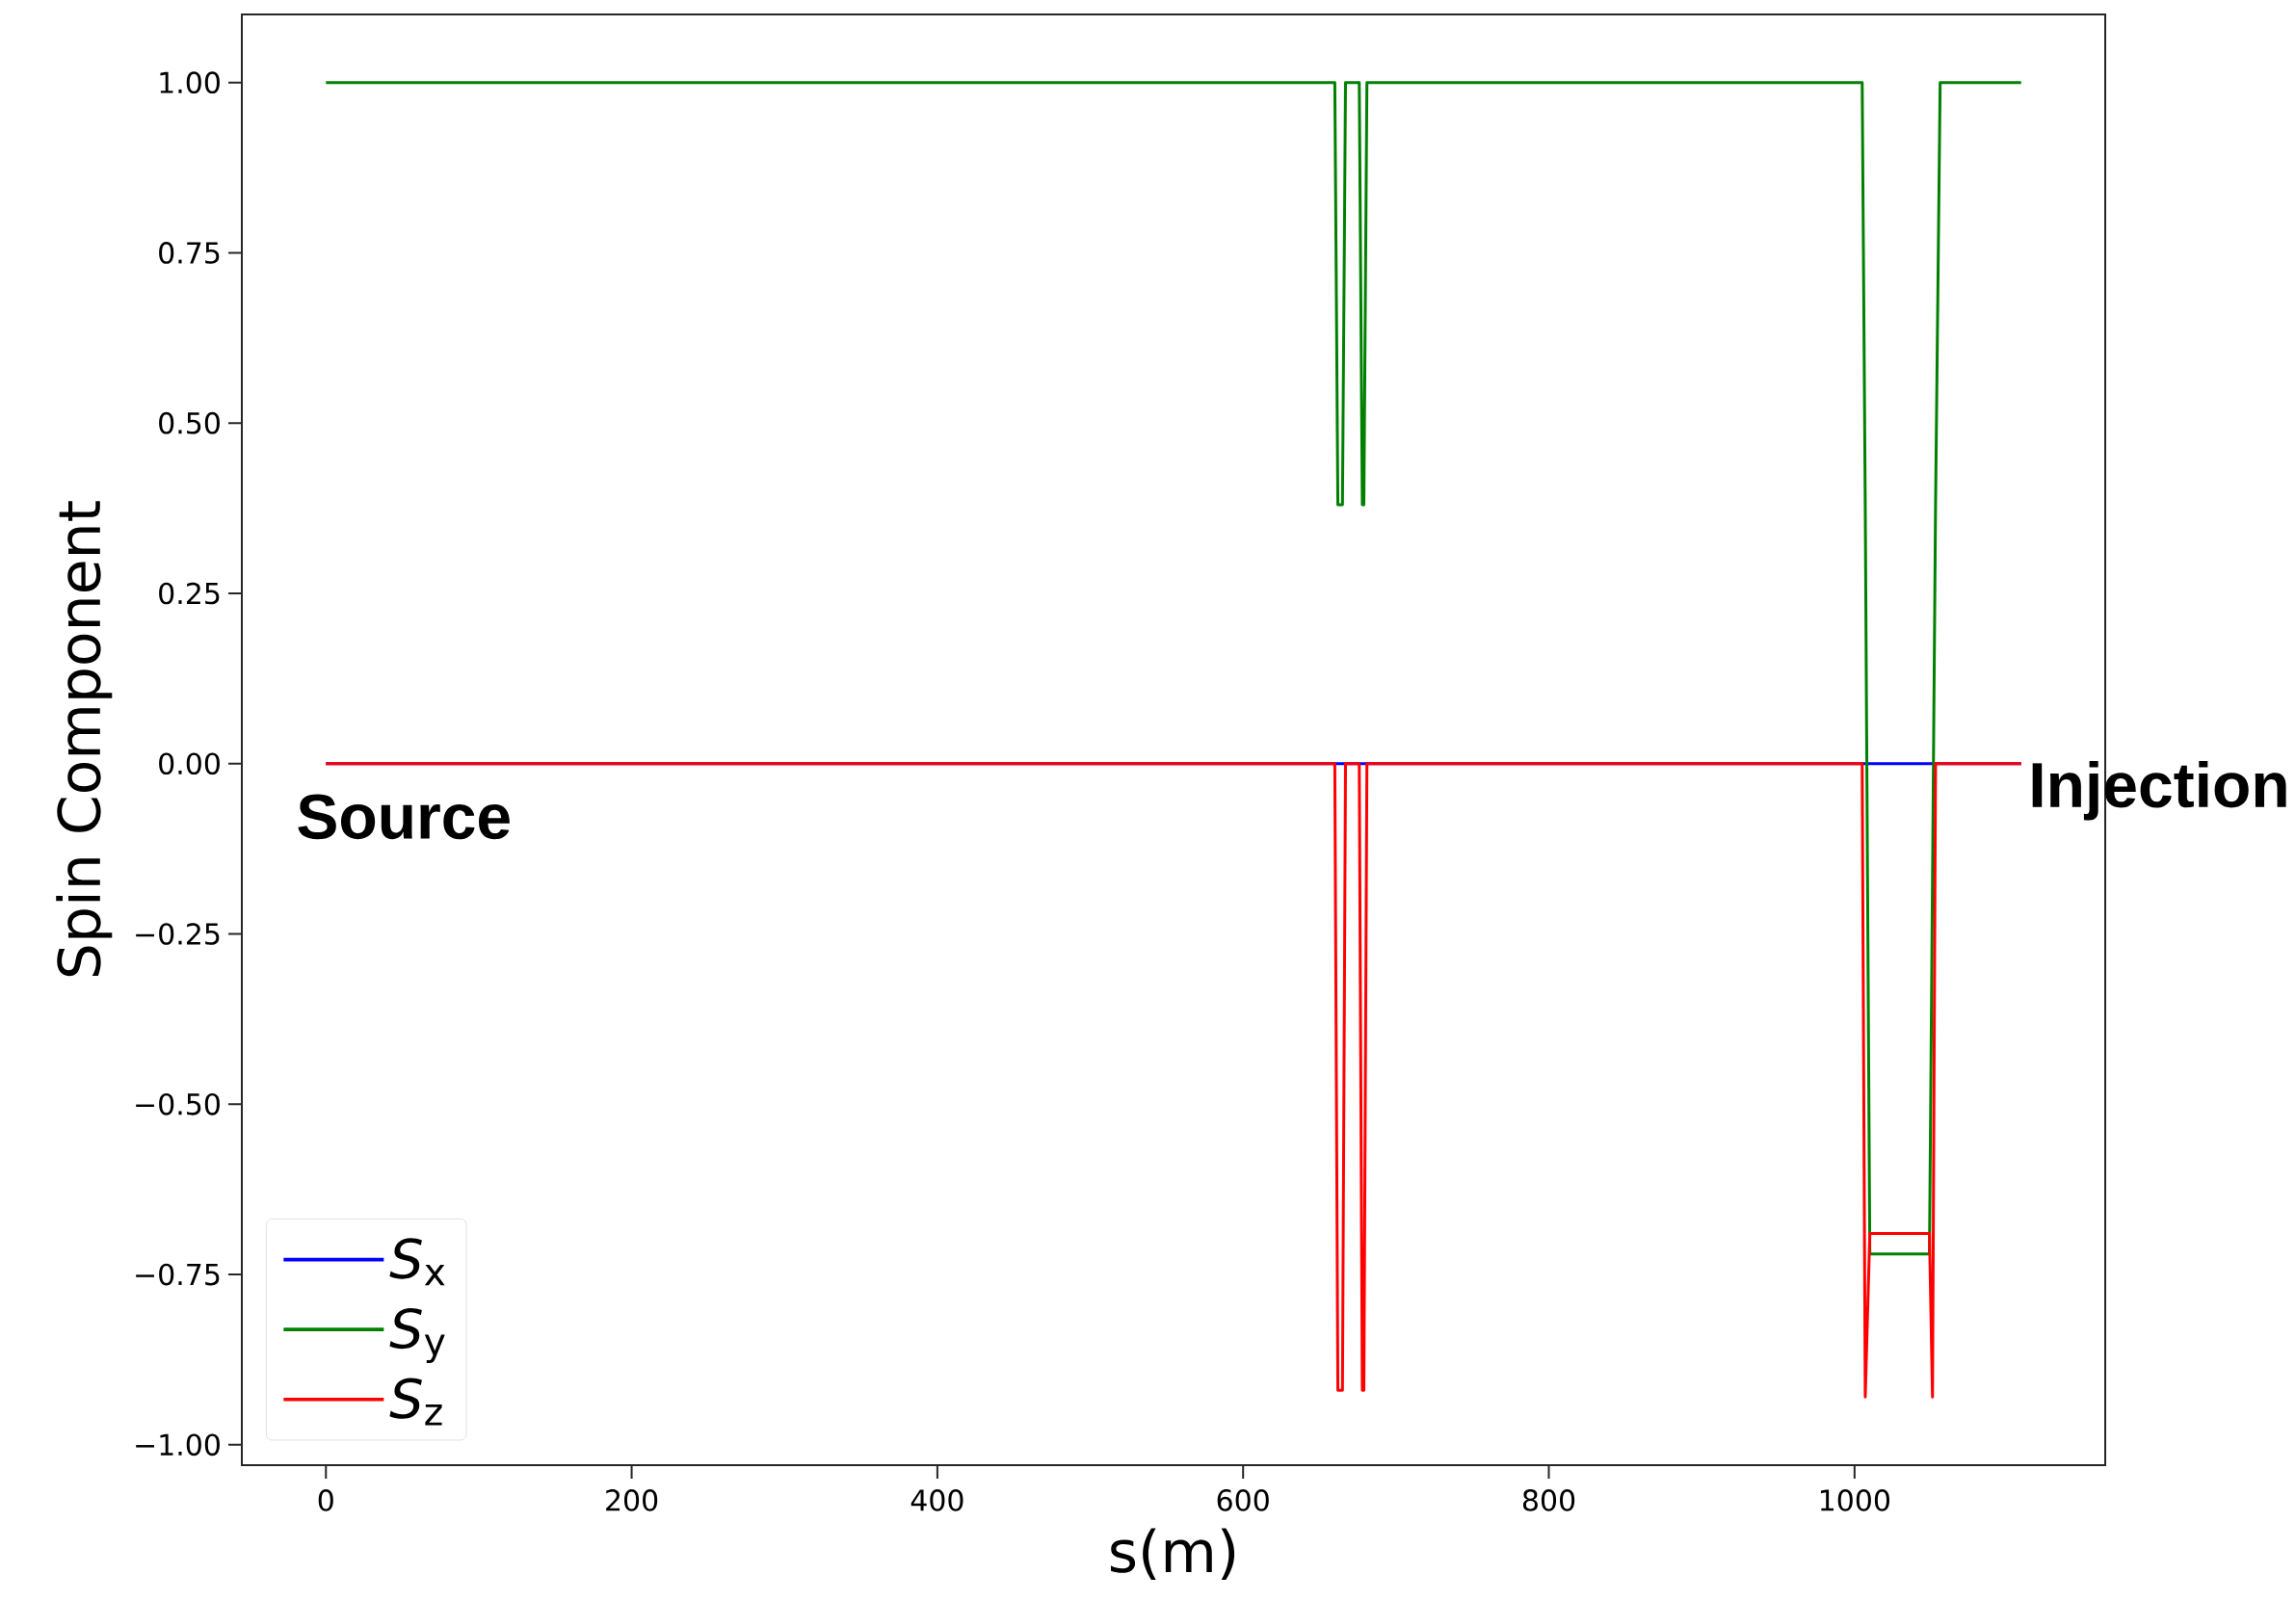  Describe the element at coordinates (417, 1262) in the screenshot. I see `legend-label: S$_{x}$` at that location.